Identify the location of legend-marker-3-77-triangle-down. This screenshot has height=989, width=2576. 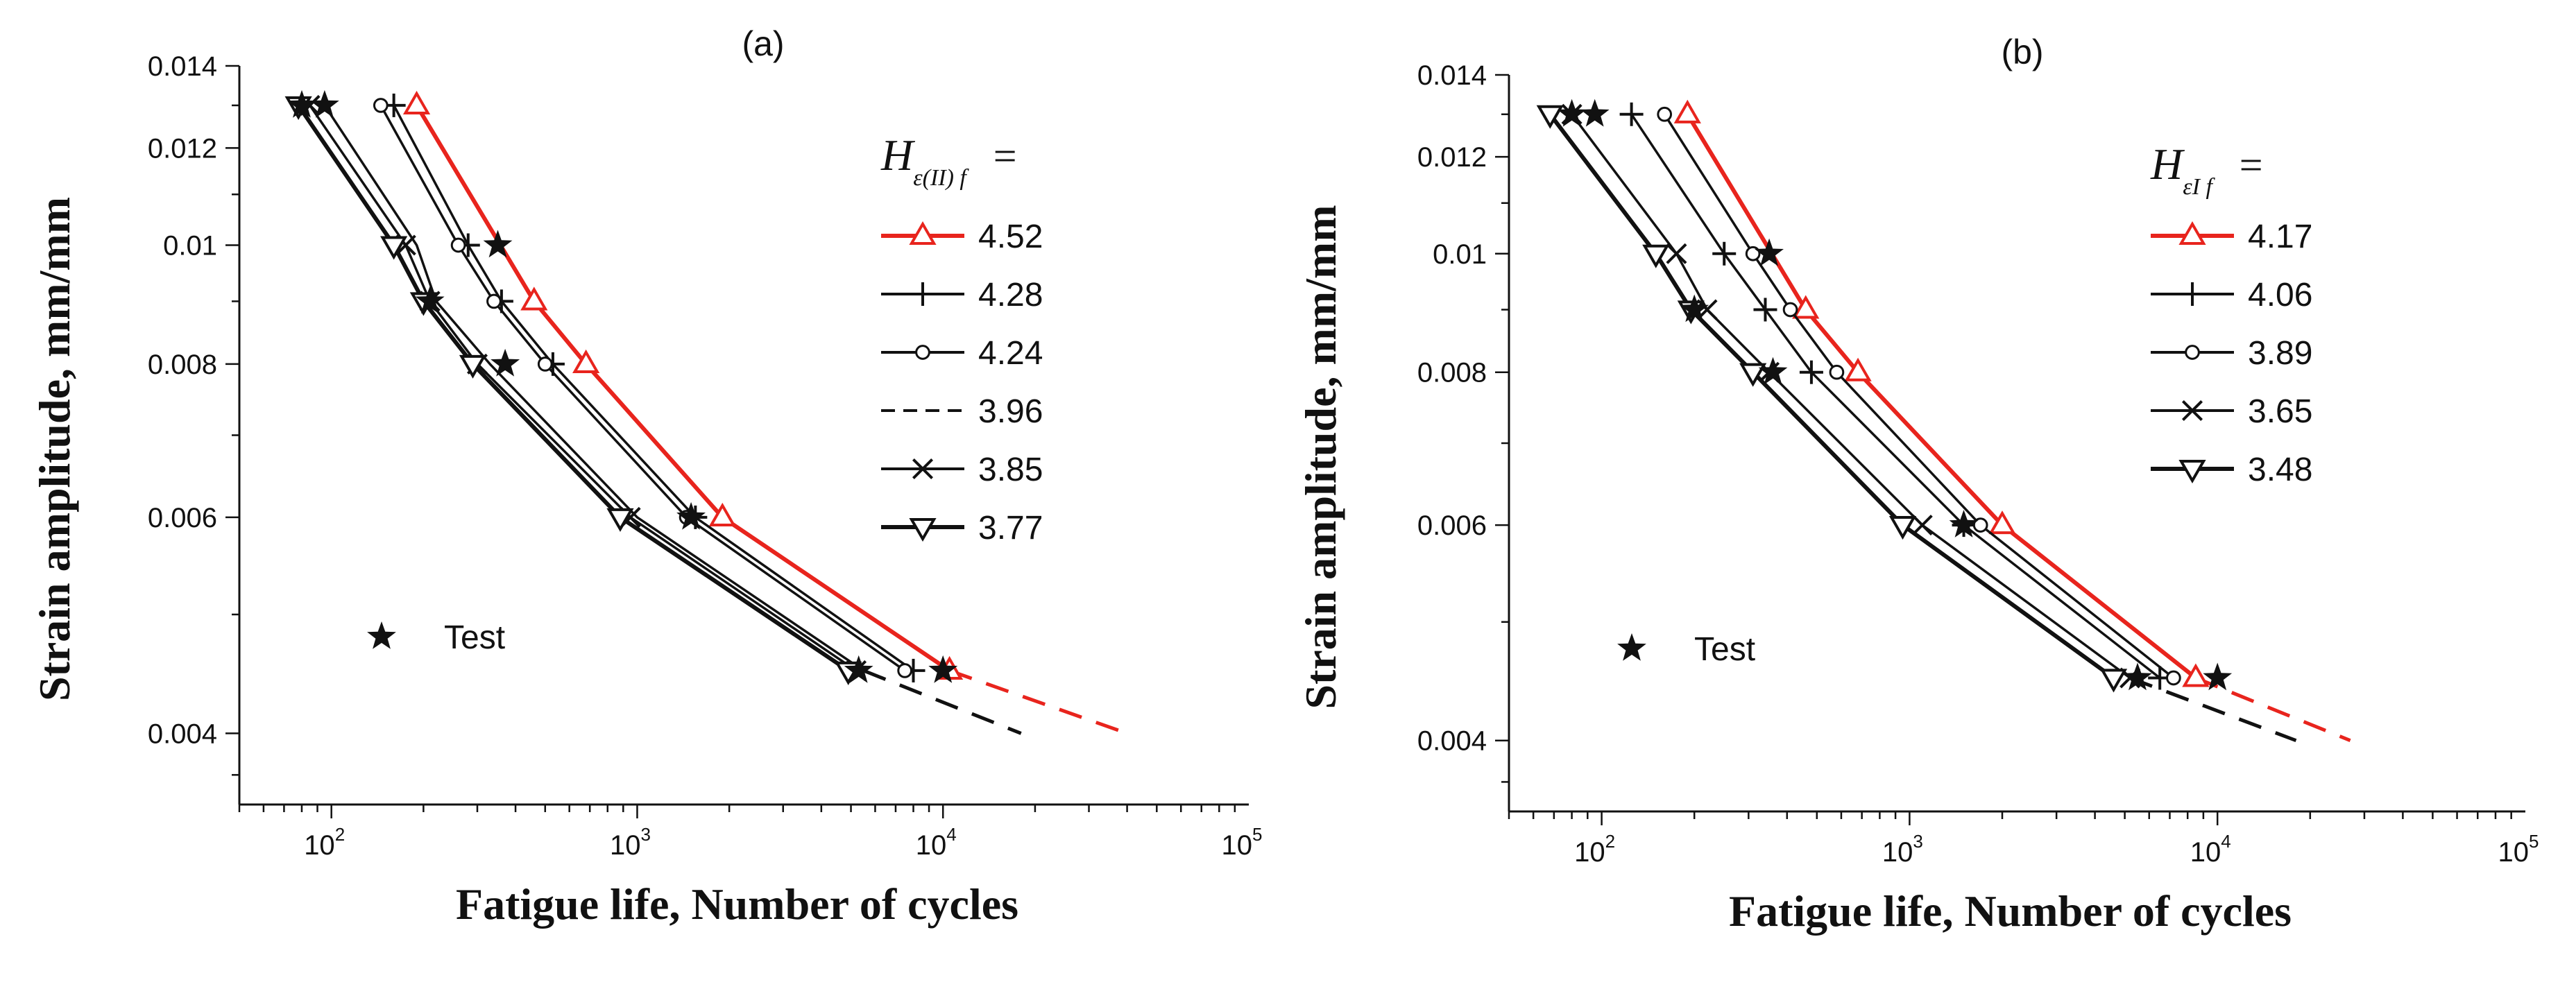
(923, 529).